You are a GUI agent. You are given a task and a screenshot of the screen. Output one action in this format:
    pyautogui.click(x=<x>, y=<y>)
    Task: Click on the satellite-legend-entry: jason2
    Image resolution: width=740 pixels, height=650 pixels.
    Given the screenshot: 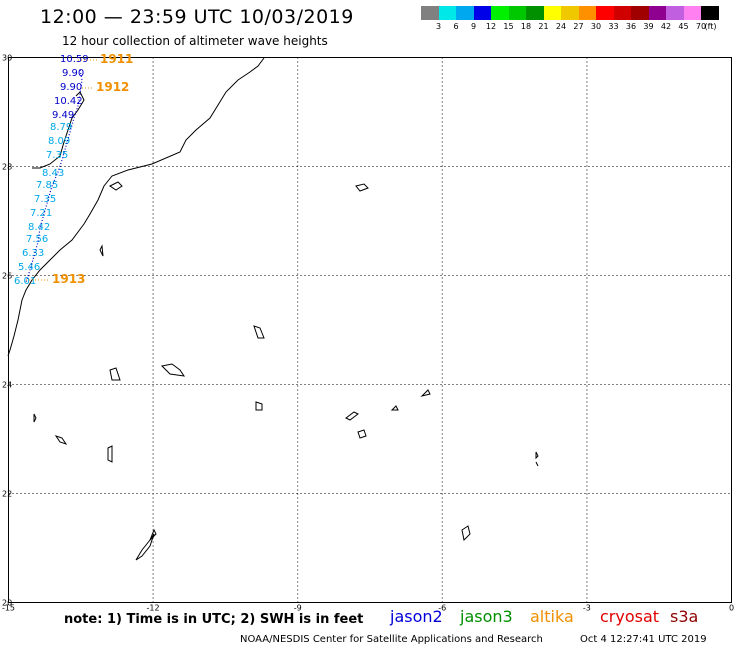 What is the action you would take?
    pyautogui.click(x=416, y=616)
    